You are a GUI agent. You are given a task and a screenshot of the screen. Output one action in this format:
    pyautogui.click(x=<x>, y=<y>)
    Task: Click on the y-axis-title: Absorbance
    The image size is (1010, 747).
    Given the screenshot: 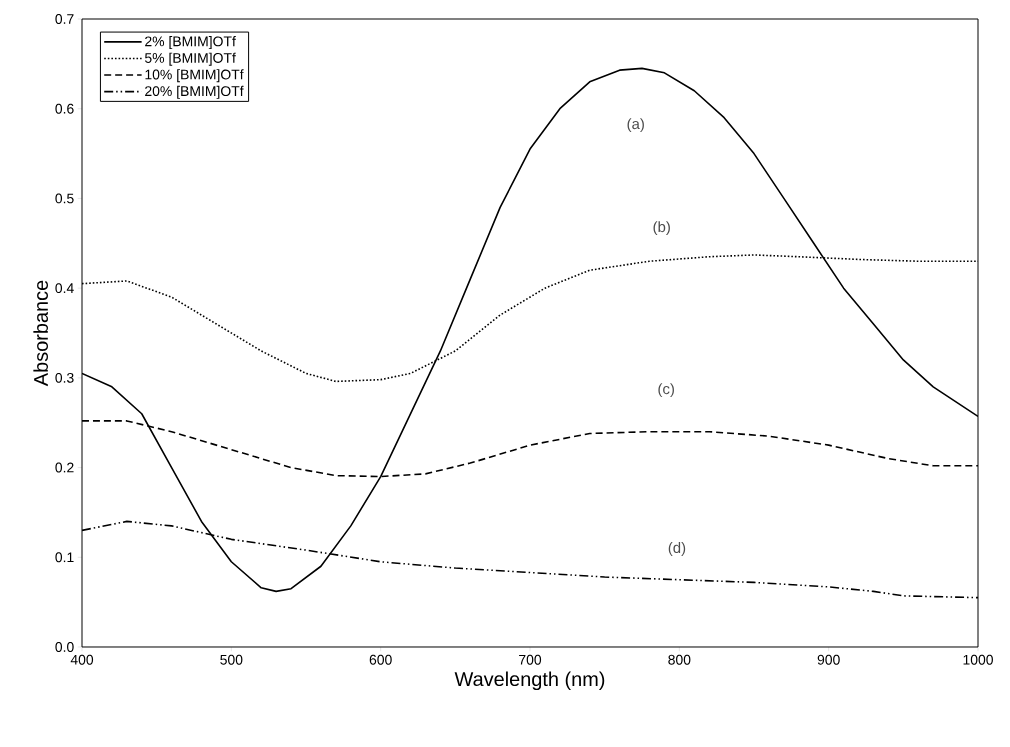 What is the action you would take?
    pyautogui.click(x=40, y=333)
    